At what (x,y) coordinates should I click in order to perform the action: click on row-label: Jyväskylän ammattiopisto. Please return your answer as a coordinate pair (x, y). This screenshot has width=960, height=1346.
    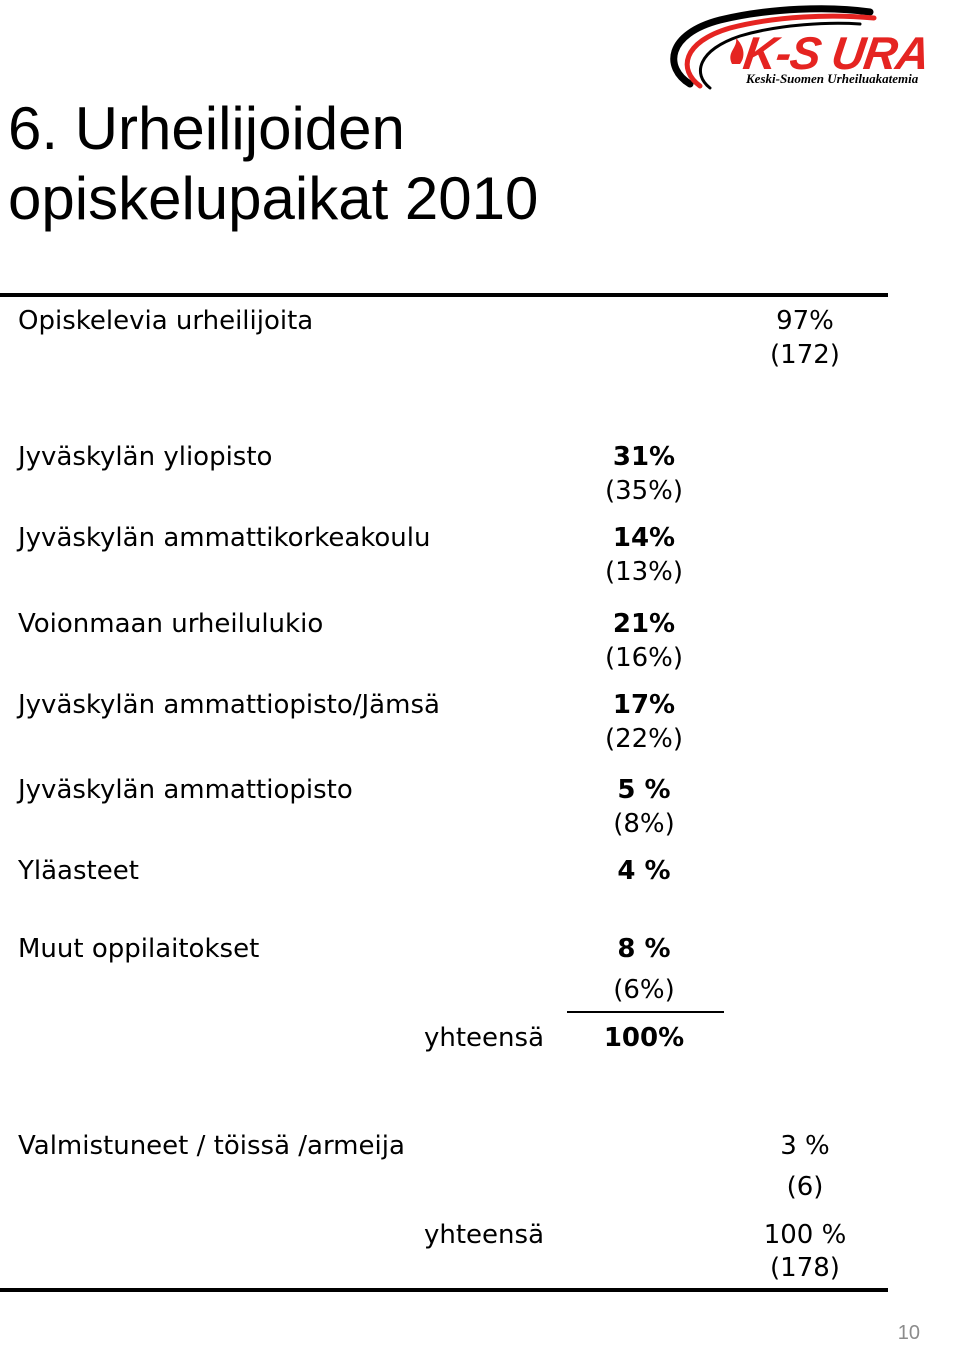
    Looking at the image, I should click on (185, 790).